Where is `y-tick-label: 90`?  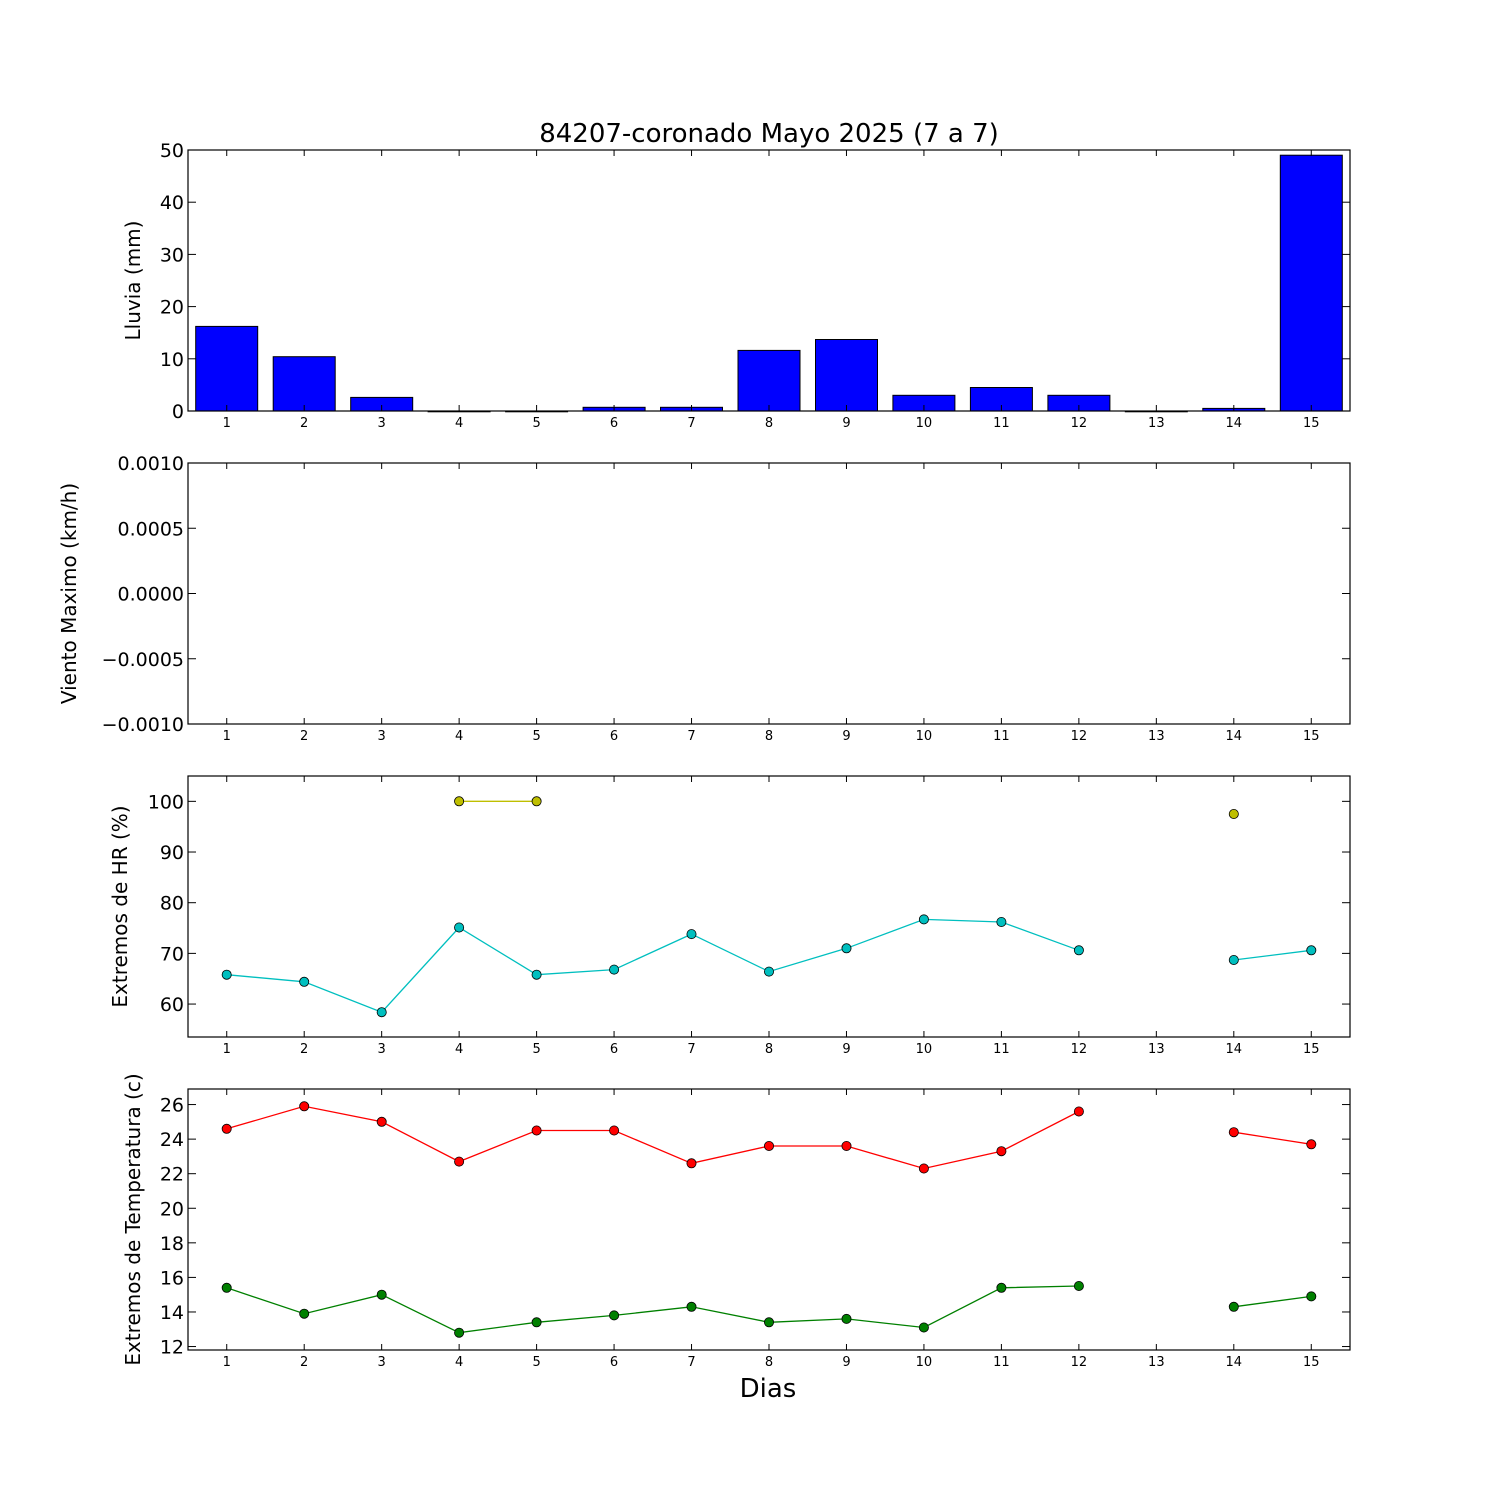
y-tick-label: 90 is located at coordinates (172, 853).